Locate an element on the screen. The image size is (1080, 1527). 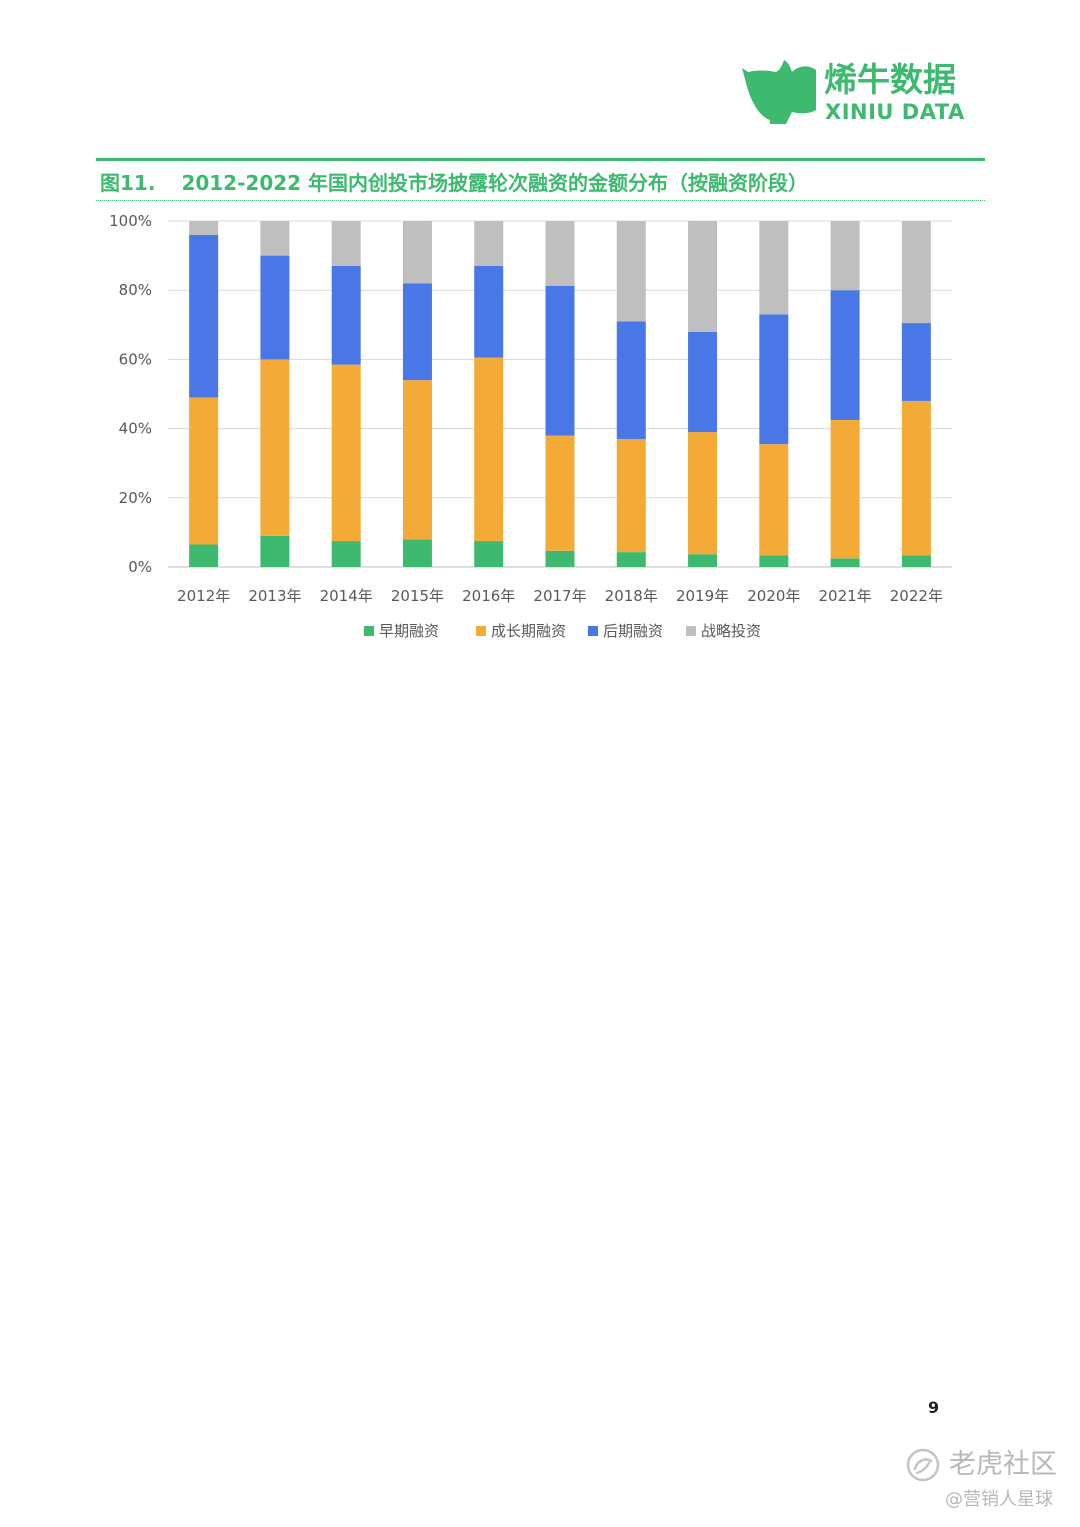
legend-label: 后期融资 is located at coordinates (633, 631).